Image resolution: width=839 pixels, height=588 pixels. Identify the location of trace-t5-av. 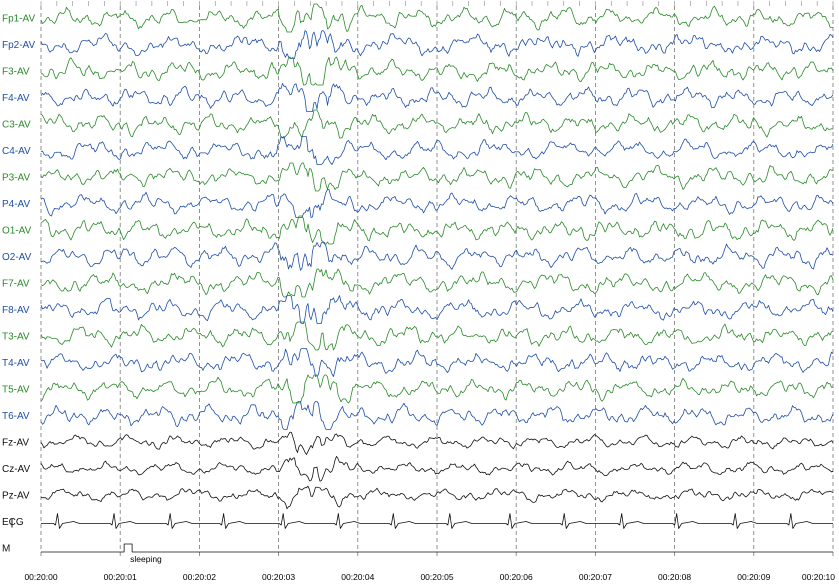
(437, 389).